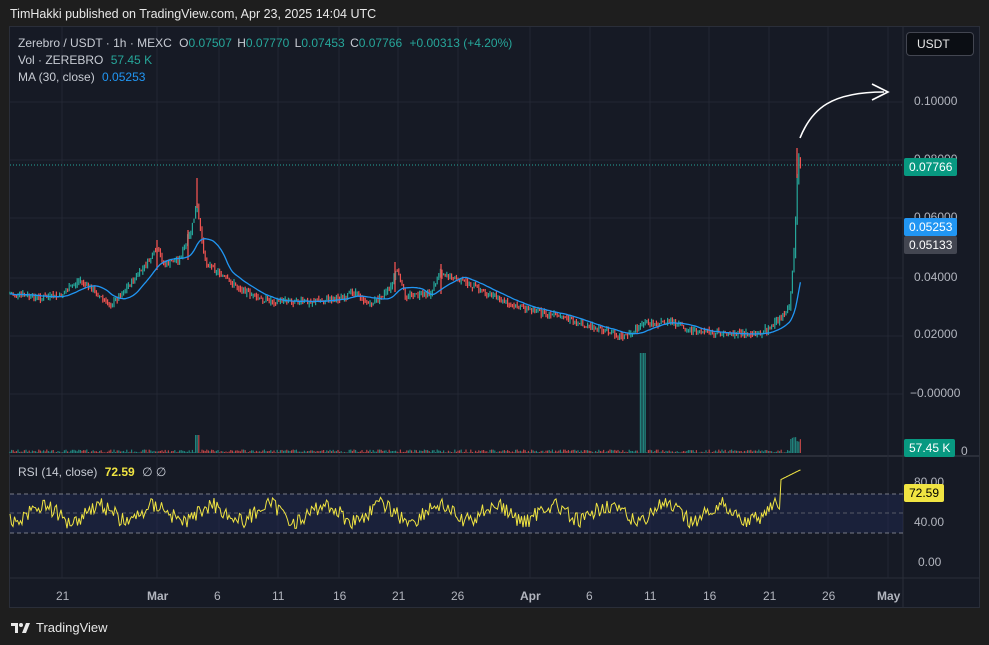 The image size is (989, 645). I want to click on ma-legend: MA (30, close) 0.05253, so click(81, 77).